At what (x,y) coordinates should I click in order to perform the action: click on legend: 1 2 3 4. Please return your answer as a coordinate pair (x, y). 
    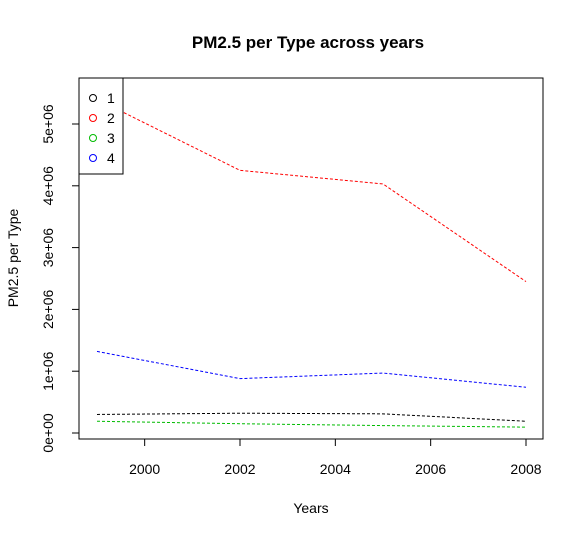
    Looking at the image, I should click on (101, 126).